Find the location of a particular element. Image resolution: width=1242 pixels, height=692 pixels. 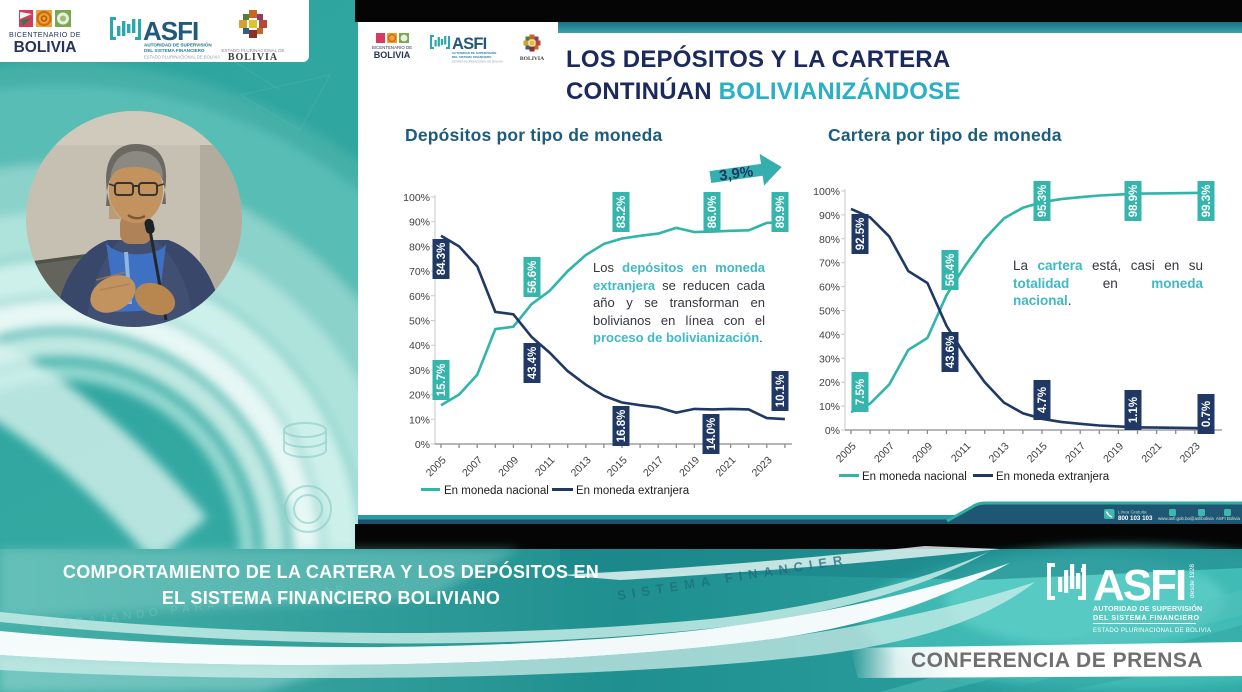

svg-text: CONFERENCIA DE PRENSA is located at coordinates (1057, 660).